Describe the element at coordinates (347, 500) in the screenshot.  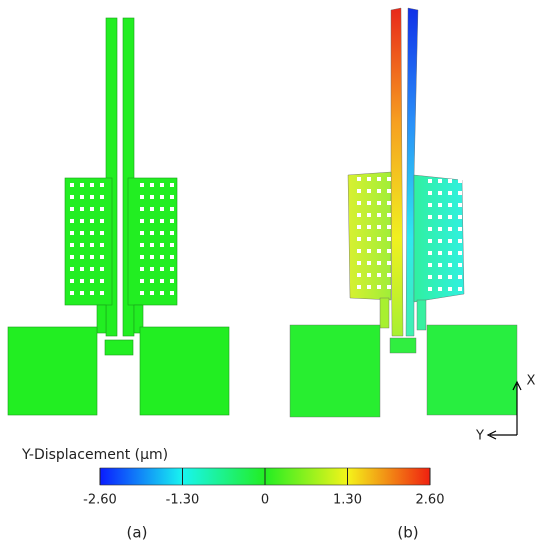
I see `colorbar-tick-label: 1.30` at that location.